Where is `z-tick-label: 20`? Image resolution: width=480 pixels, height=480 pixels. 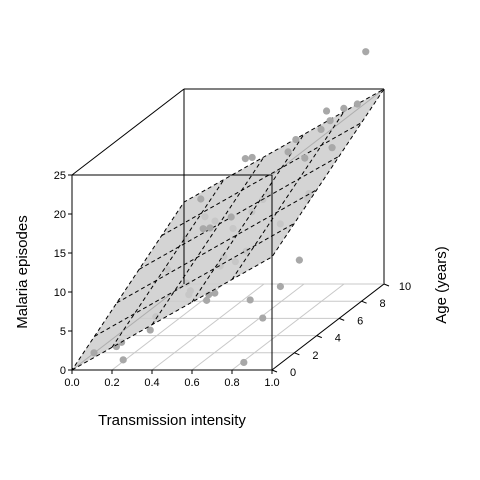
z-tick-label: 20 is located at coordinates (60, 215).